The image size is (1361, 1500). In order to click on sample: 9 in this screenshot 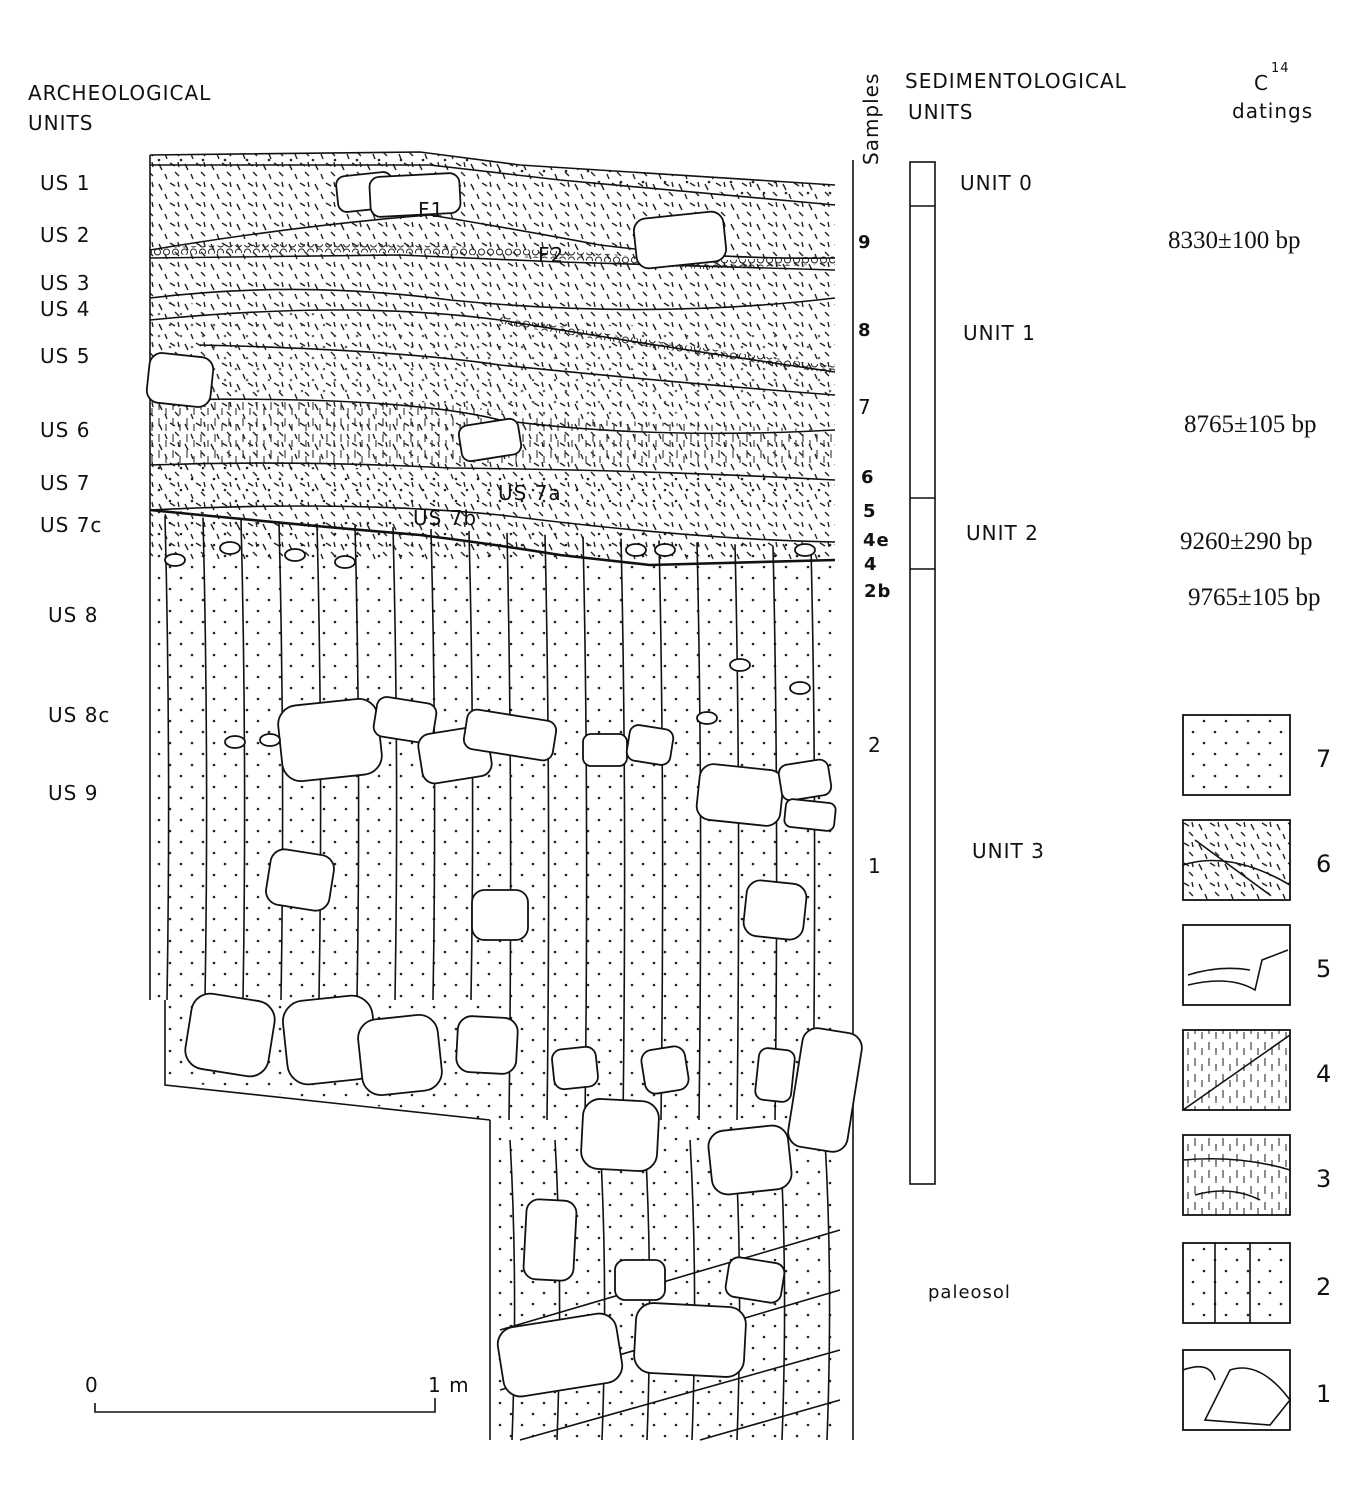, I will do `click(865, 242)`.